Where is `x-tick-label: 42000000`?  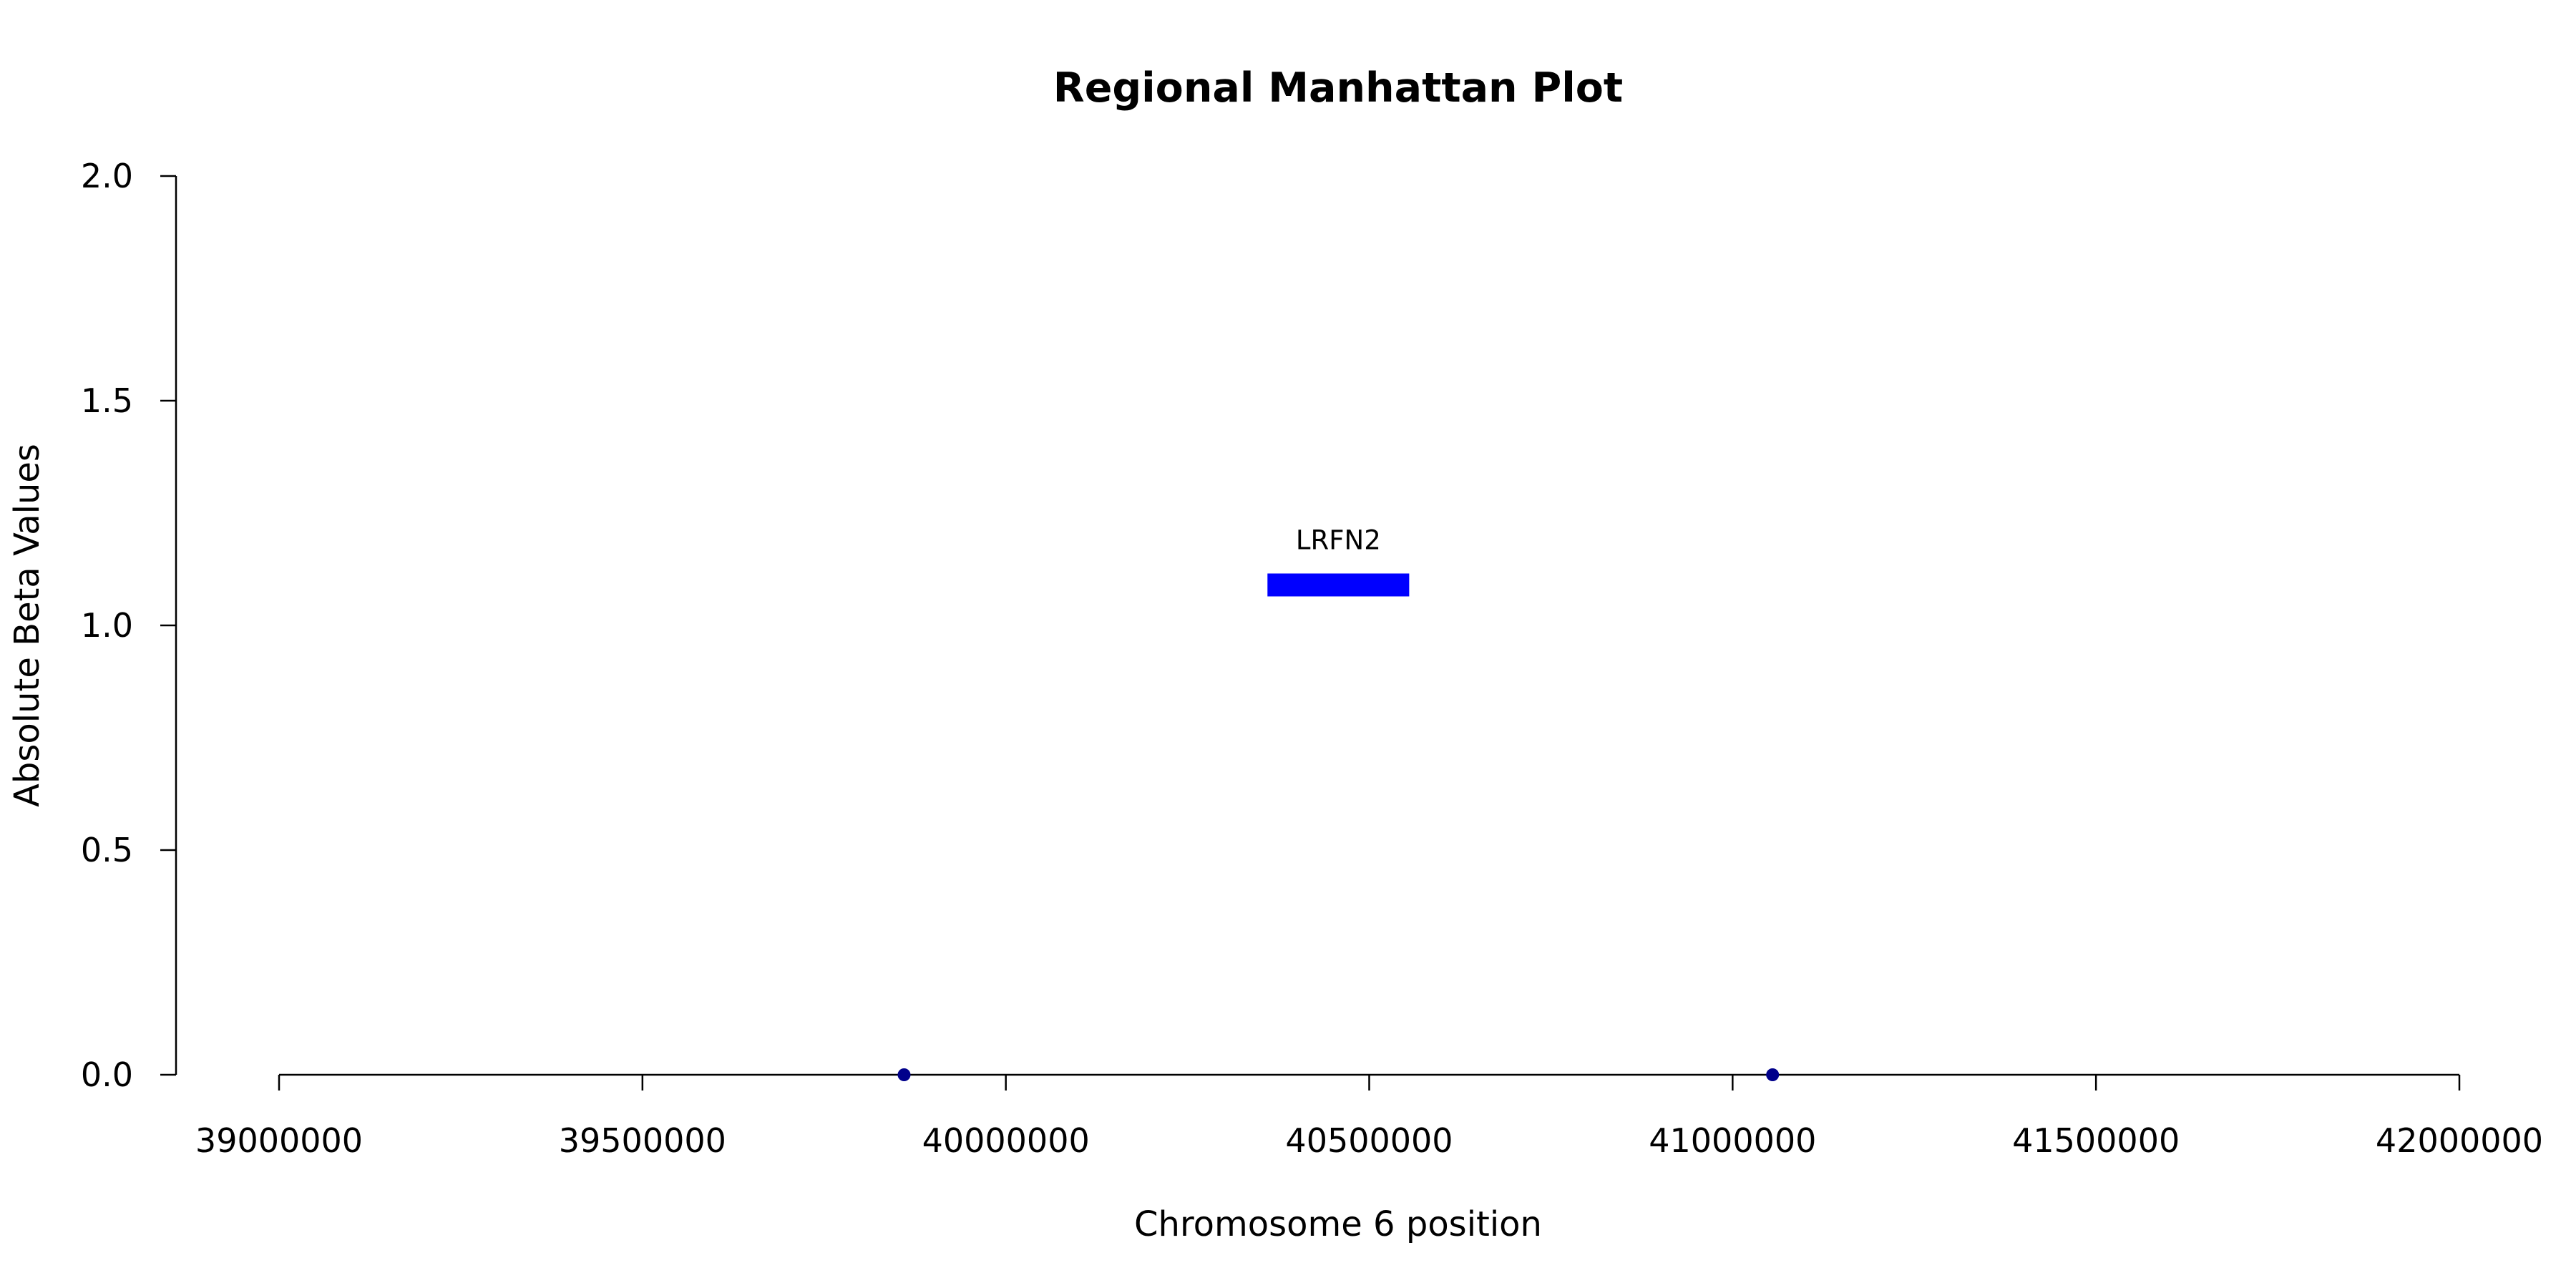 x-tick-label: 42000000 is located at coordinates (2459, 1140).